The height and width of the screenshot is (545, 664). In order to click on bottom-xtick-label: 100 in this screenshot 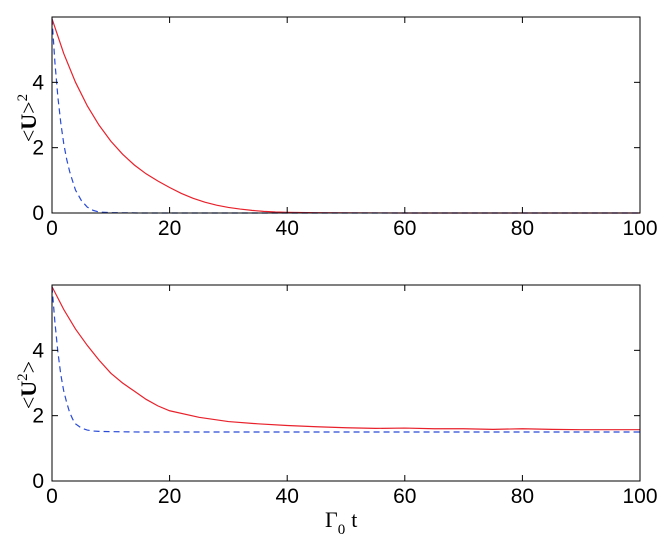, I will do `click(639, 496)`.